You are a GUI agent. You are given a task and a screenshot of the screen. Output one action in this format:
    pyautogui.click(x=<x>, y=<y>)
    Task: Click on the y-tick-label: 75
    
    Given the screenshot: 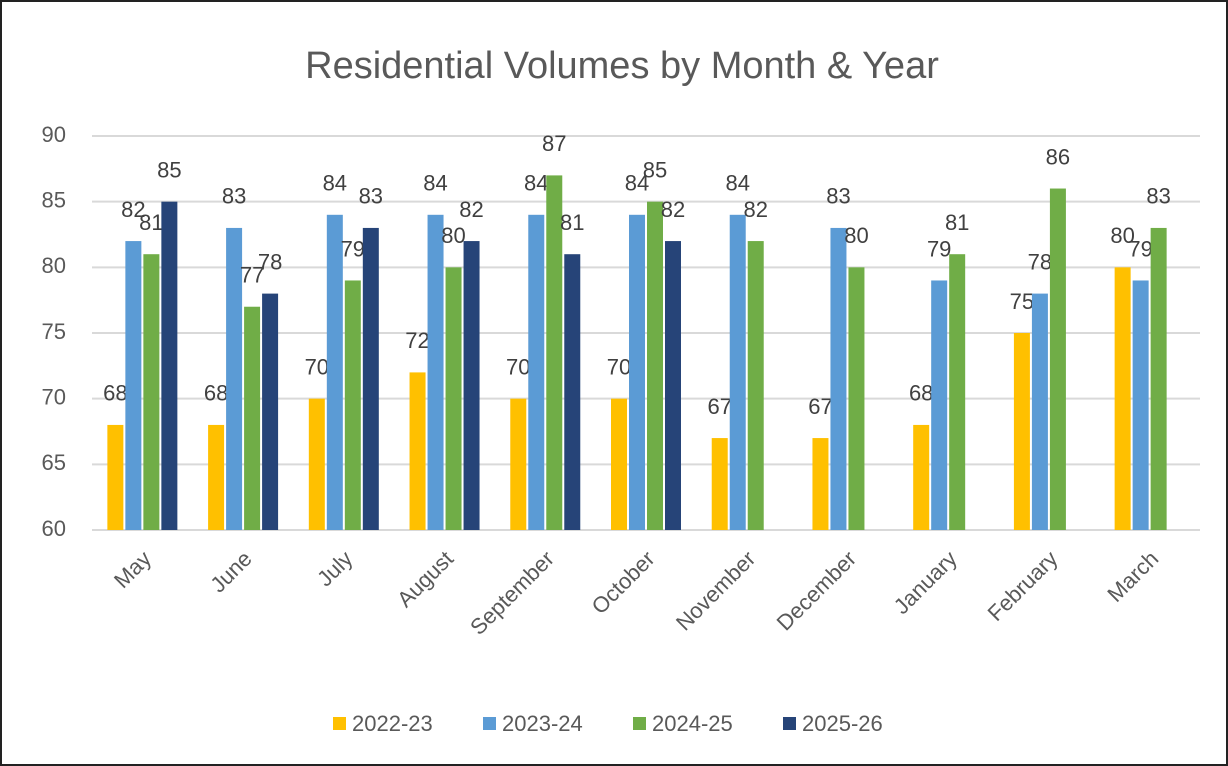 What is the action you would take?
    pyautogui.click(x=54, y=331)
    